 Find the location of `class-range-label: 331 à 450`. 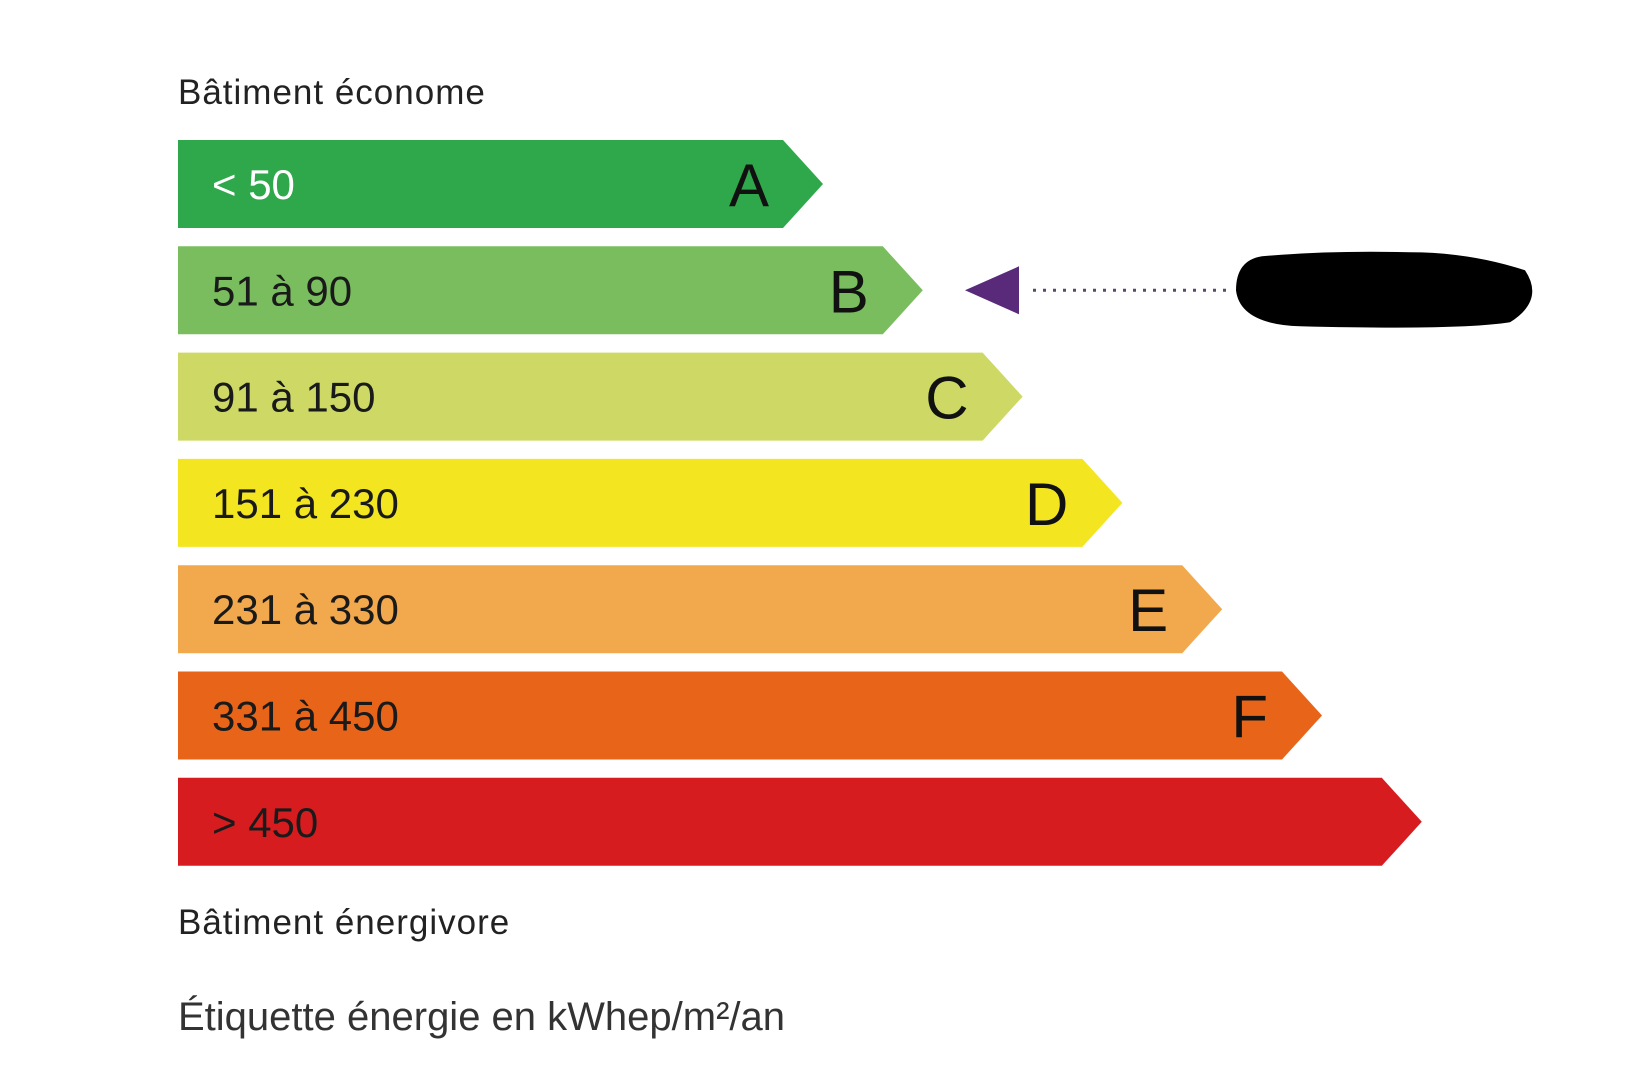

class-range-label: 331 à 450 is located at coordinates (305, 716).